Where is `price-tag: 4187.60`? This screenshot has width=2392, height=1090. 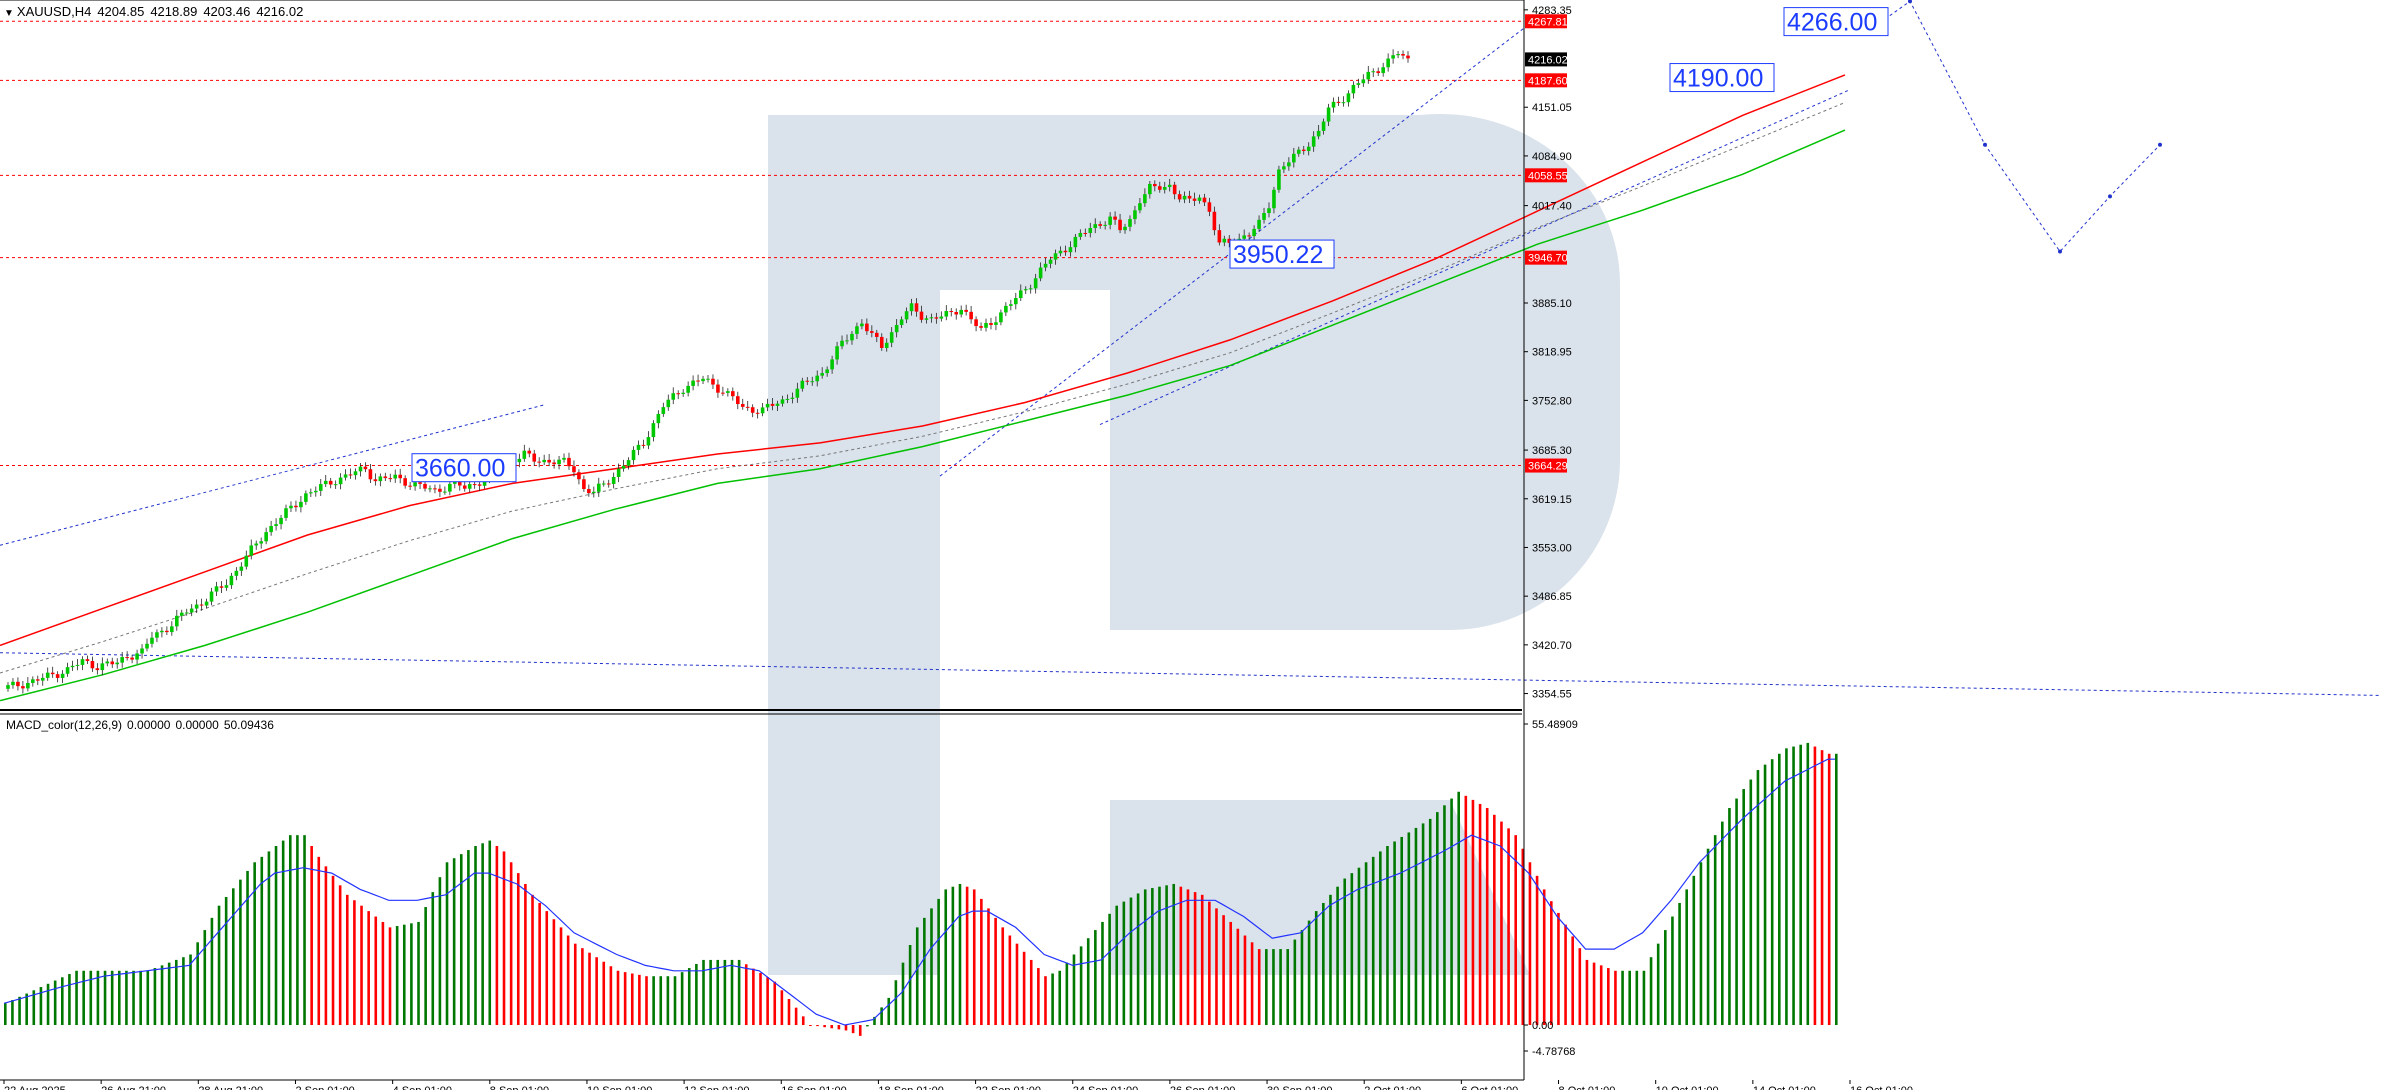 price-tag: 4187.60 is located at coordinates (1548, 81).